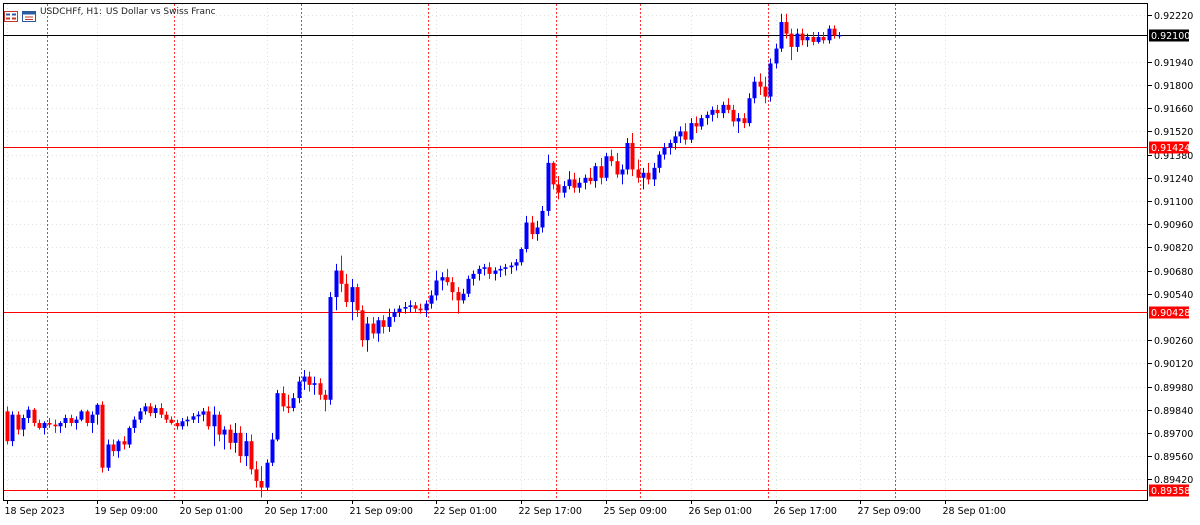 The height and width of the screenshot is (525, 1200). Describe the element at coordinates (1173, 272) in the screenshot. I see `y-tick-label: 0.90680` at that location.